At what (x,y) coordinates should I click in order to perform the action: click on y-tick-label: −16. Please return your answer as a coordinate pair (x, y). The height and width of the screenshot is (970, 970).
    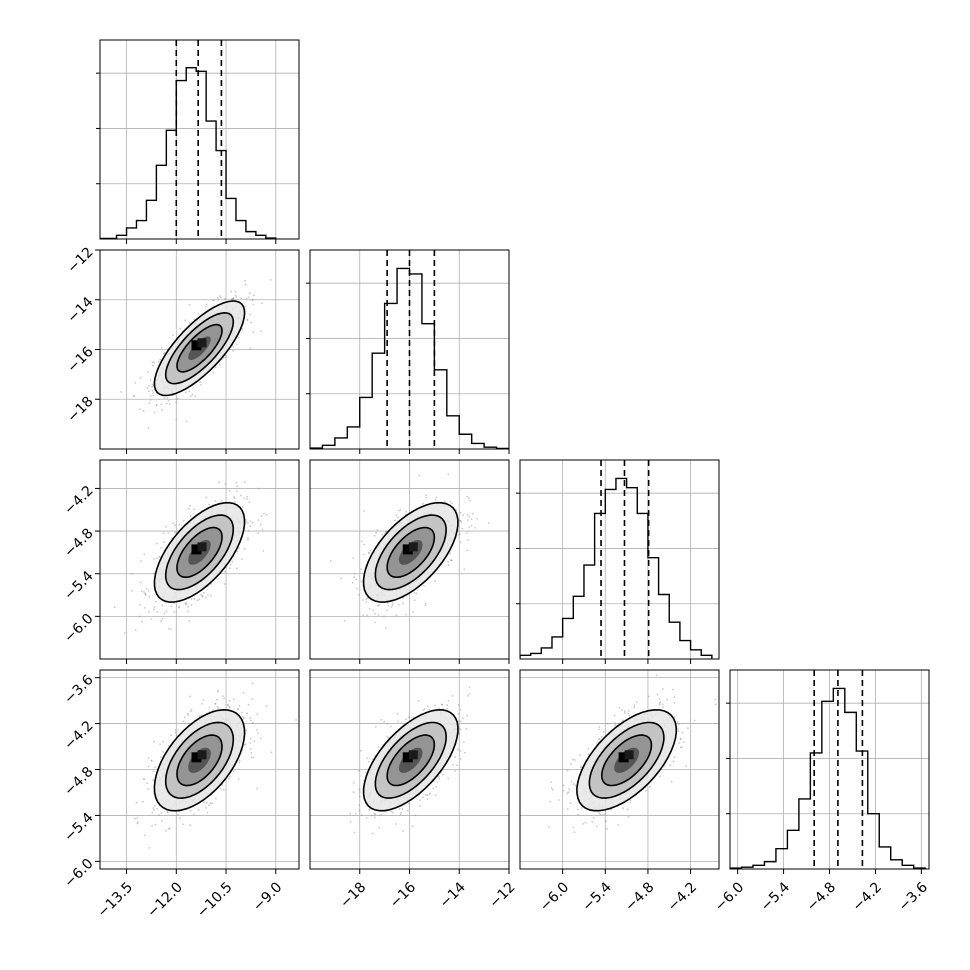
    Looking at the image, I should click on (80, 360).